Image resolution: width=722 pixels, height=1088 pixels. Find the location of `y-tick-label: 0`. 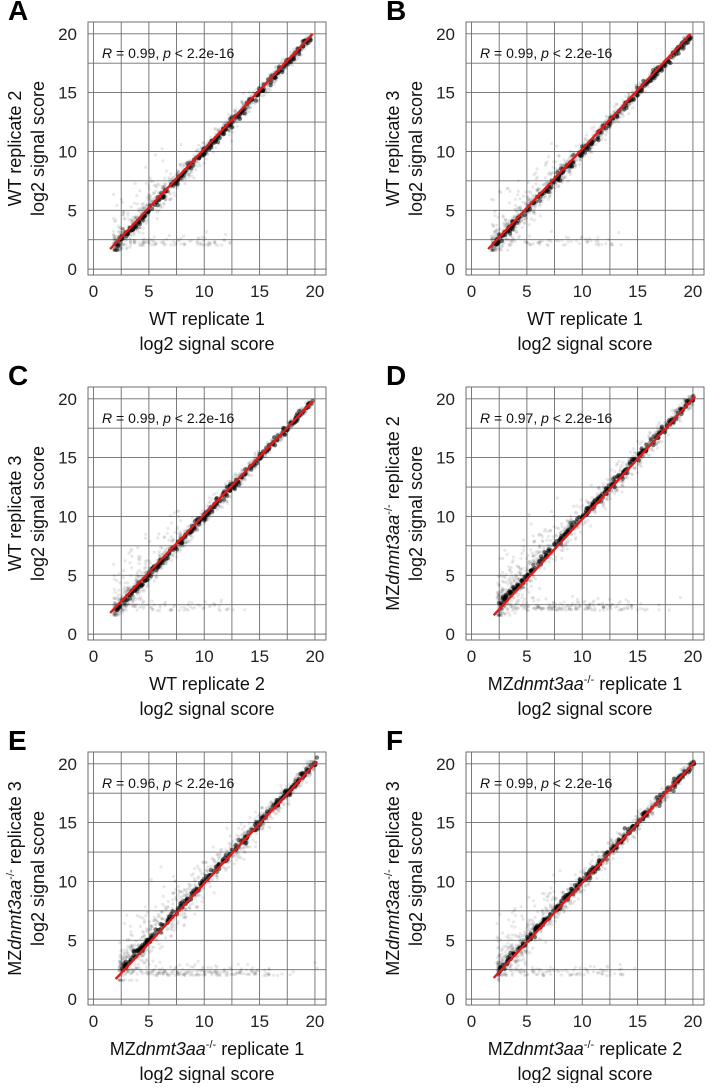

y-tick-label: 0 is located at coordinates (72, 269).